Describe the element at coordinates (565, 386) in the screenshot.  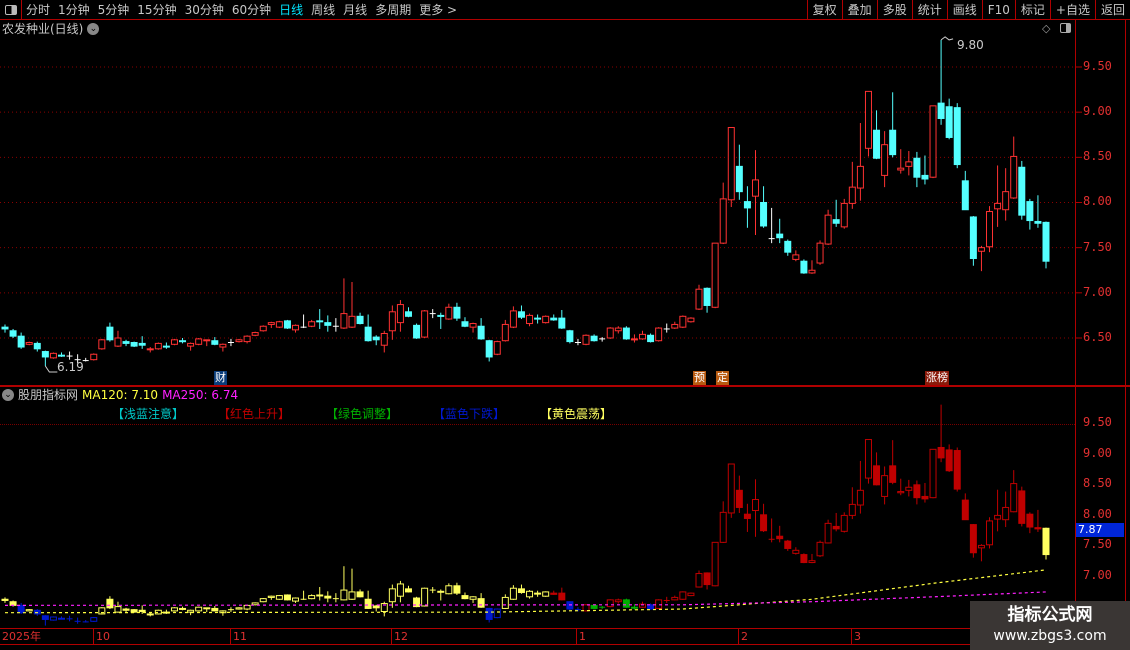
I see `pane-divider` at that location.